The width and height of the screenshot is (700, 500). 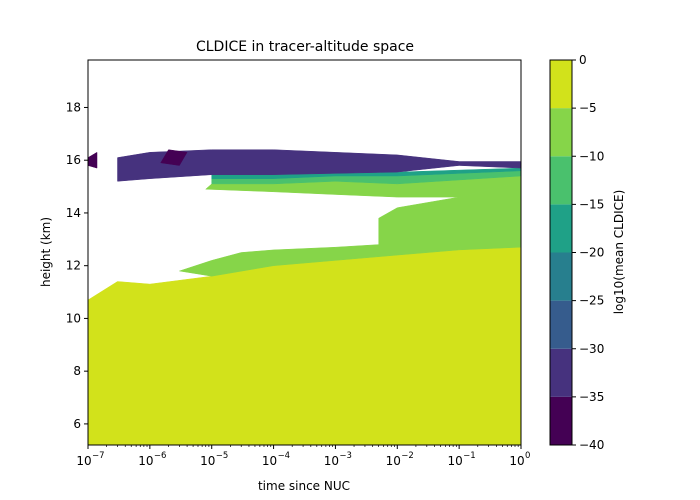 What do you see at coordinates (591, 445) in the screenshot?
I see `colorbar-tick-label-8: −40` at bounding box center [591, 445].